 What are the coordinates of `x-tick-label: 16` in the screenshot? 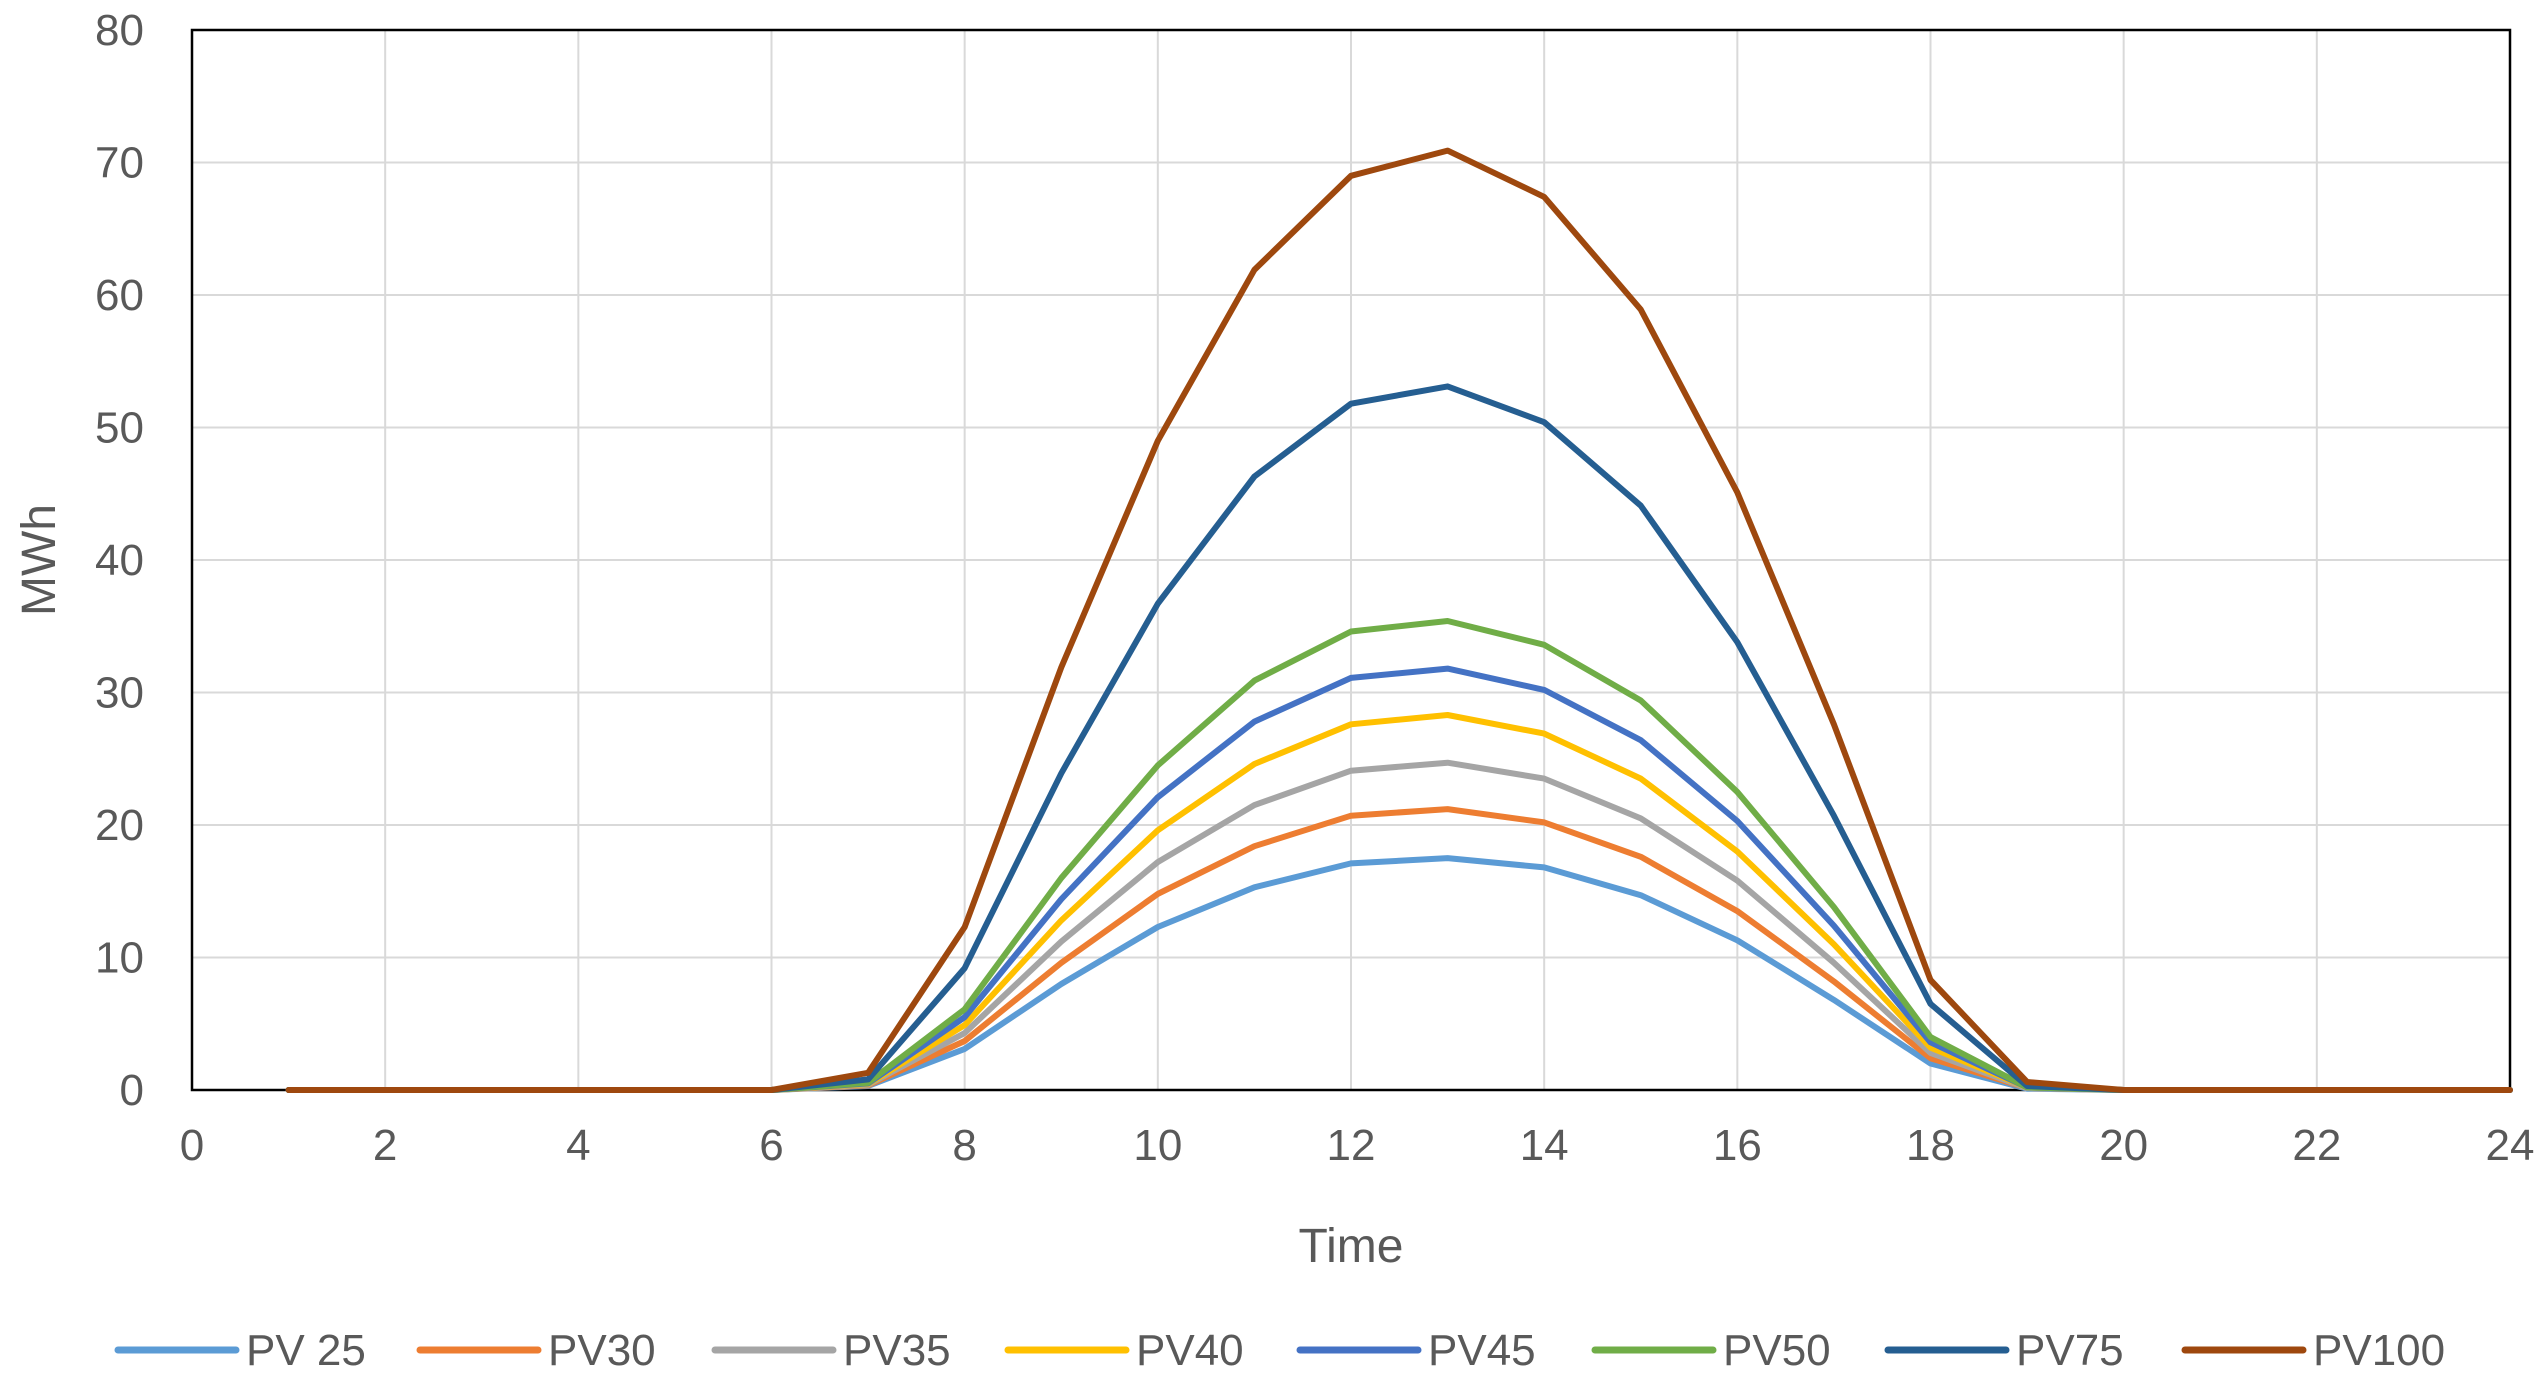 It's located at (1737, 1145).